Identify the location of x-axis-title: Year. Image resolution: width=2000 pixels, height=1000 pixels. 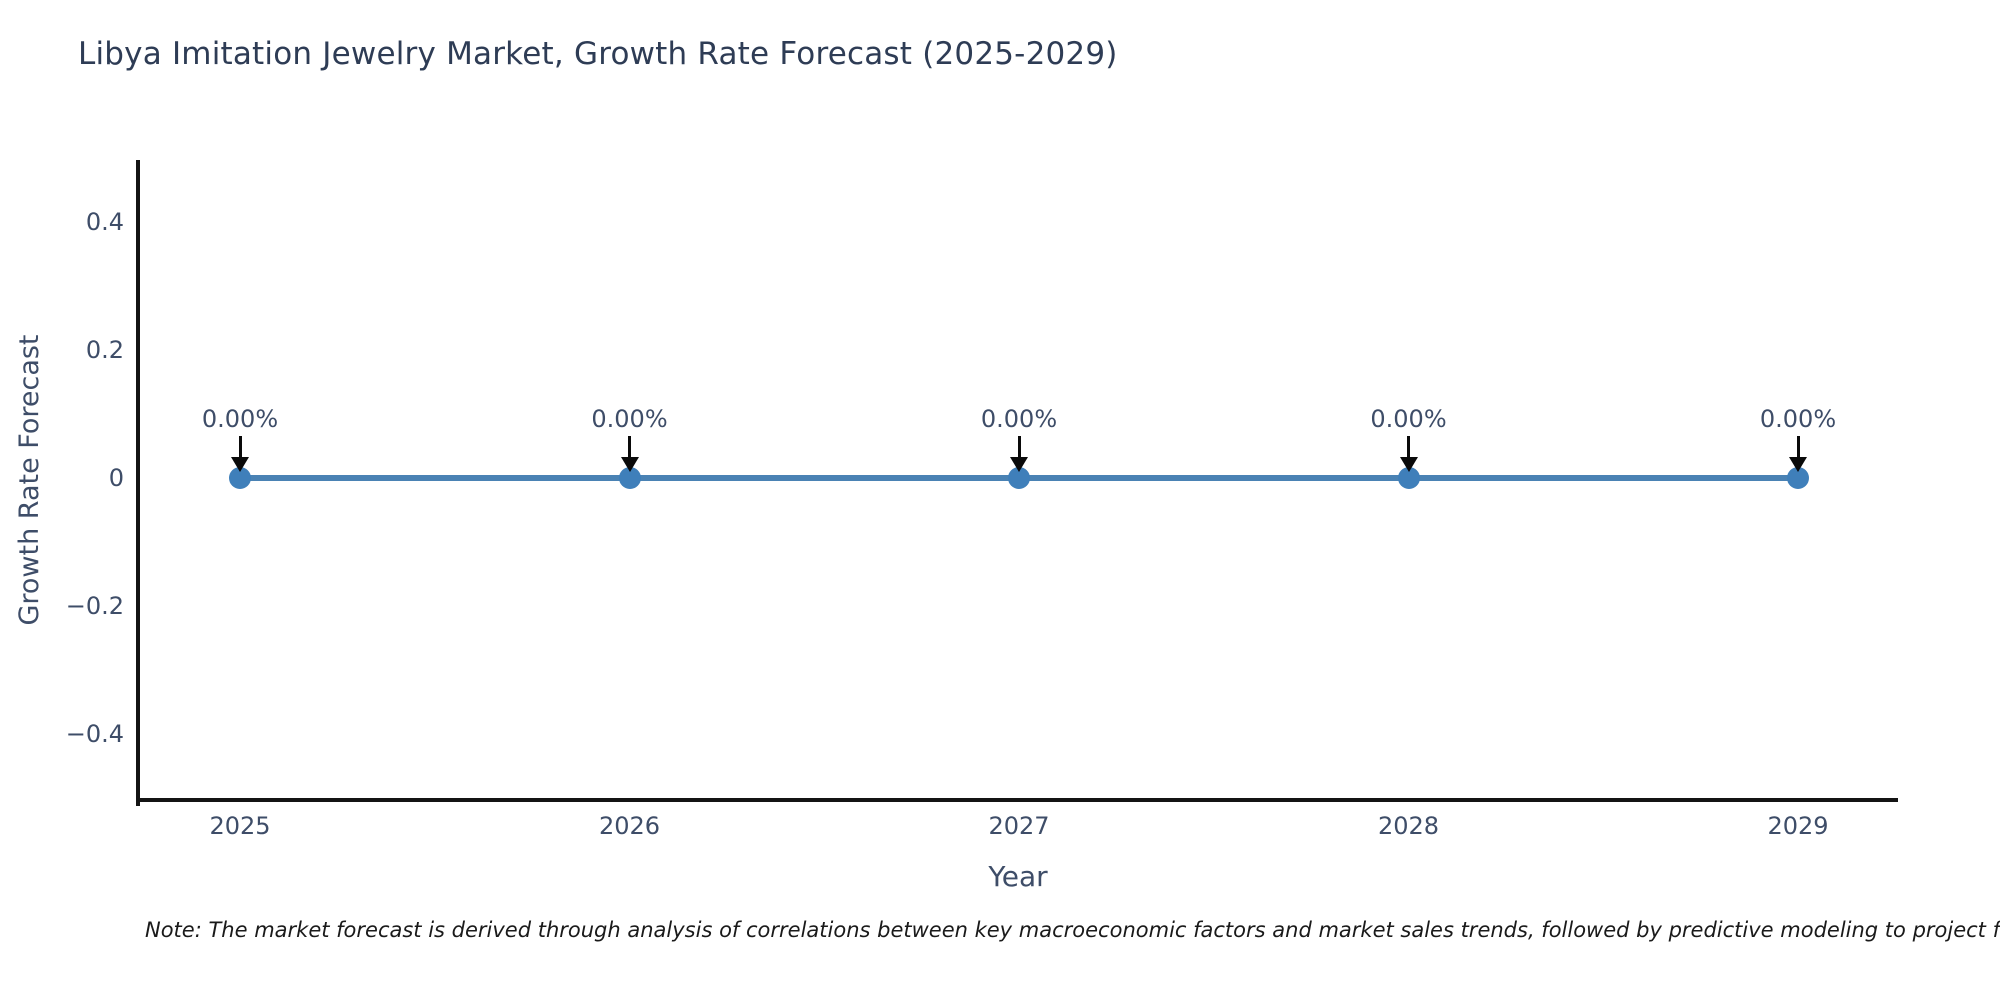
(1018, 876).